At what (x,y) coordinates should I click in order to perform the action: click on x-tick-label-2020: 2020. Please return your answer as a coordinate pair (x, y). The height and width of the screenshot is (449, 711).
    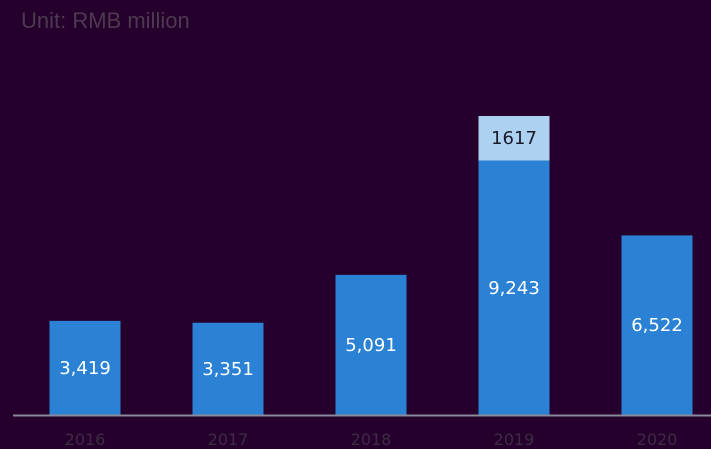
    Looking at the image, I should click on (657, 439).